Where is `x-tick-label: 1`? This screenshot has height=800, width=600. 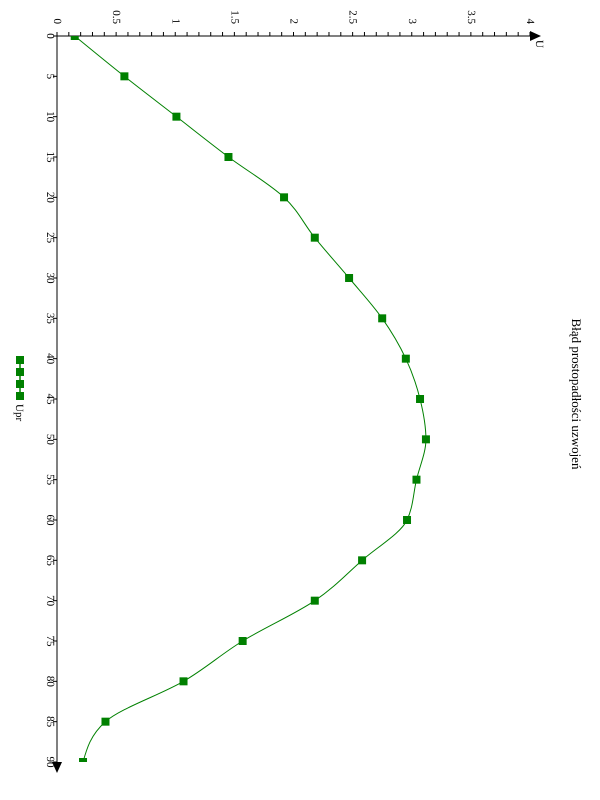
x-tick-label: 1 is located at coordinates (175, 21).